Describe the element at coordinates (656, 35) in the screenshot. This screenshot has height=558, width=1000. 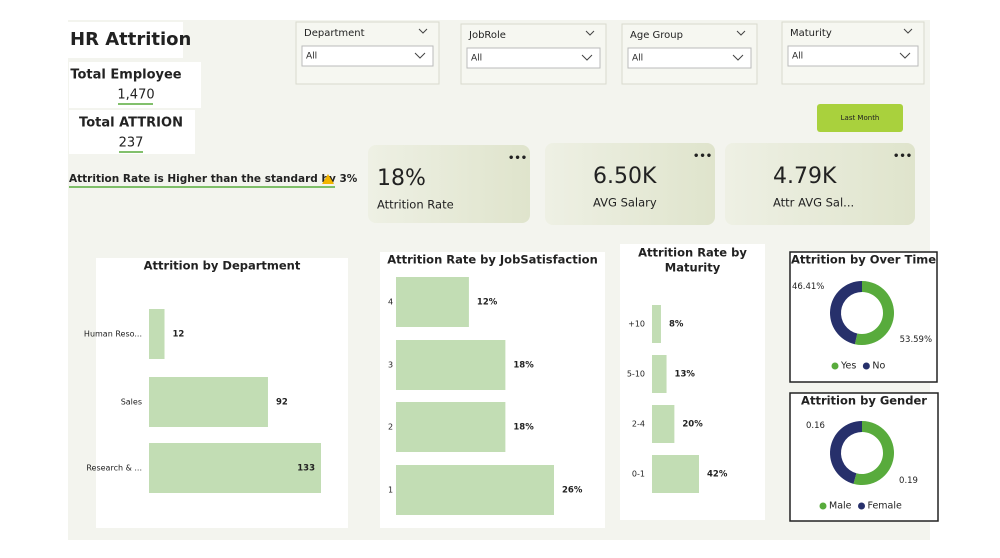
I see `slicer-label: Age Group` at that location.